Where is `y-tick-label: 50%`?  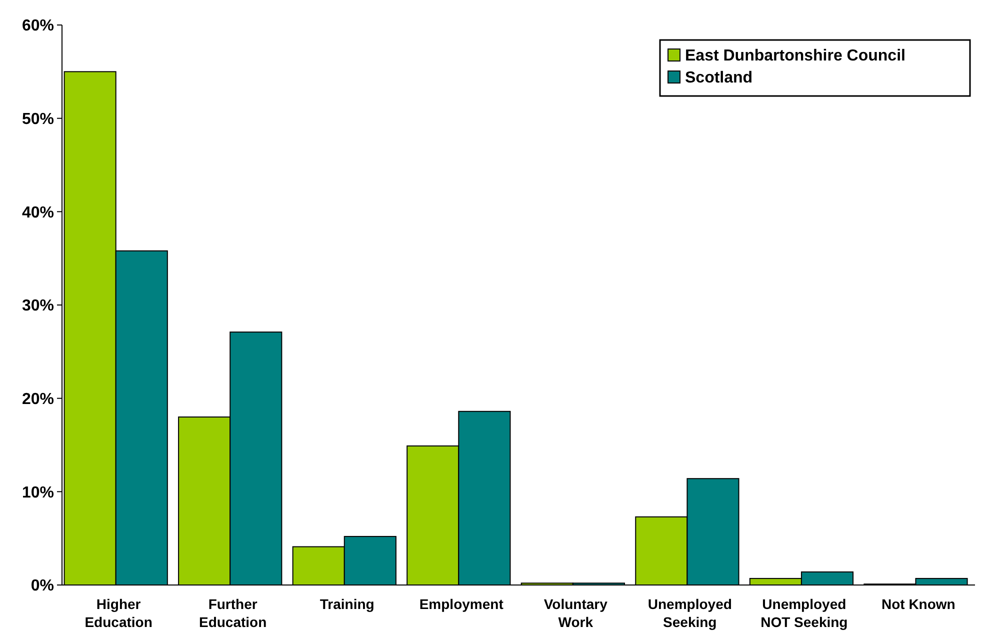 y-tick-label: 50% is located at coordinates (38, 119).